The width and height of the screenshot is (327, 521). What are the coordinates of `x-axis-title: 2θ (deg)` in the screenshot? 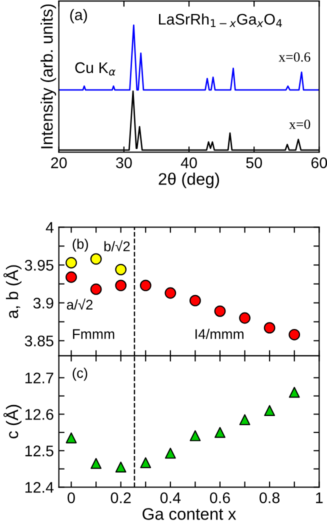 It's located at (189, 180).